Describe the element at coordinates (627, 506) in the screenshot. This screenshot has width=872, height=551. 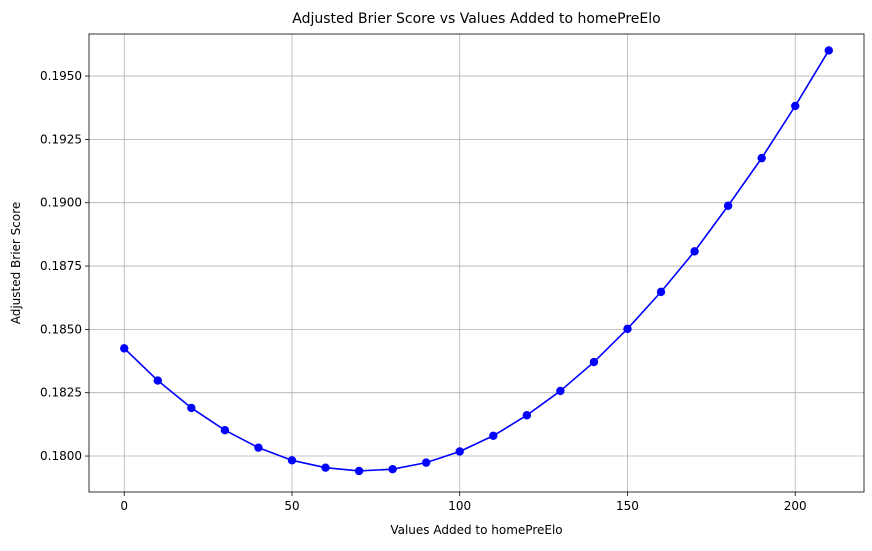
I see `x-tick-label: 150` at that location.